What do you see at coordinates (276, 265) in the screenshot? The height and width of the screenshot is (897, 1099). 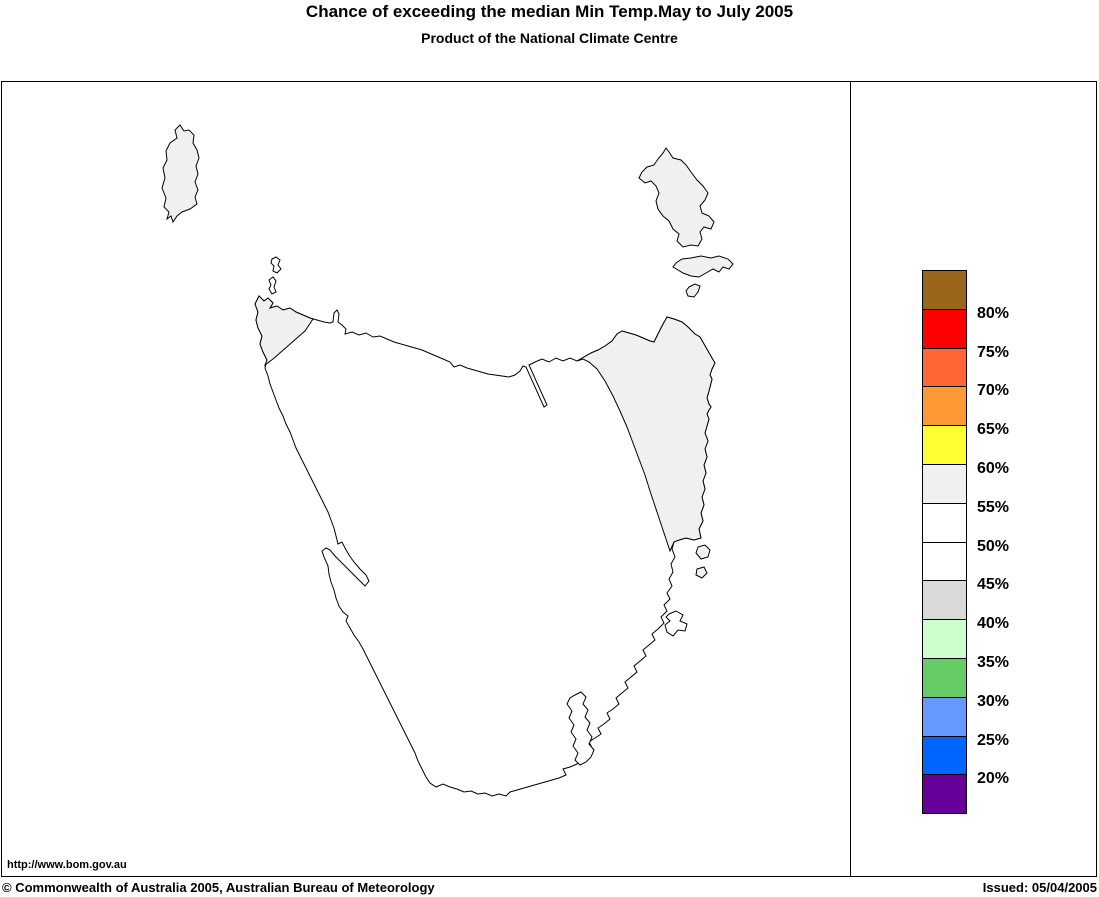 I see `three-hummock-island` at bounding box center [276, 265].